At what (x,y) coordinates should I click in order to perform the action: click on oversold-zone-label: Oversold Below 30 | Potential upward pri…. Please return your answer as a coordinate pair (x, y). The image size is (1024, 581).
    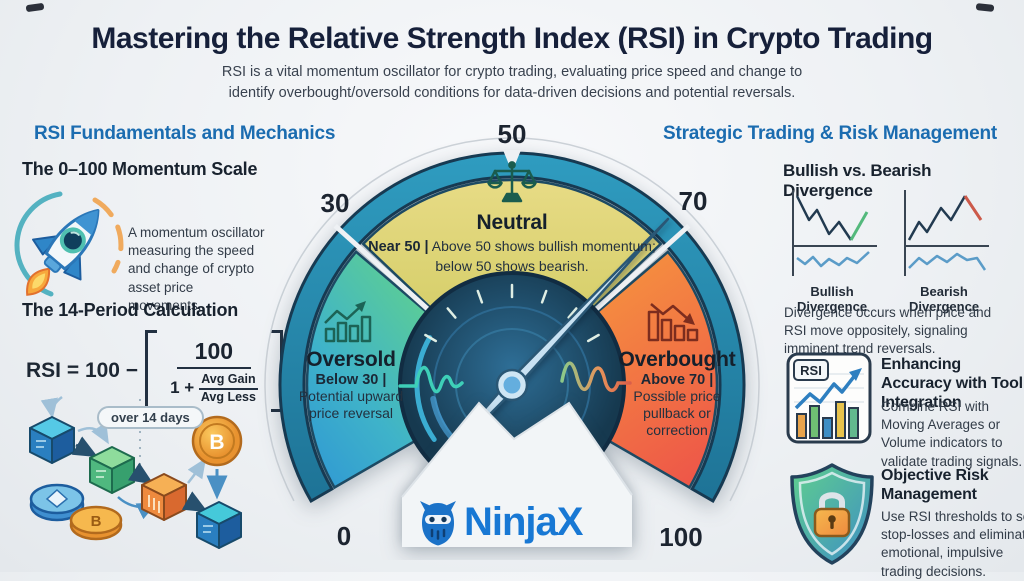
    Looking at the image, I should click on (351, 385).